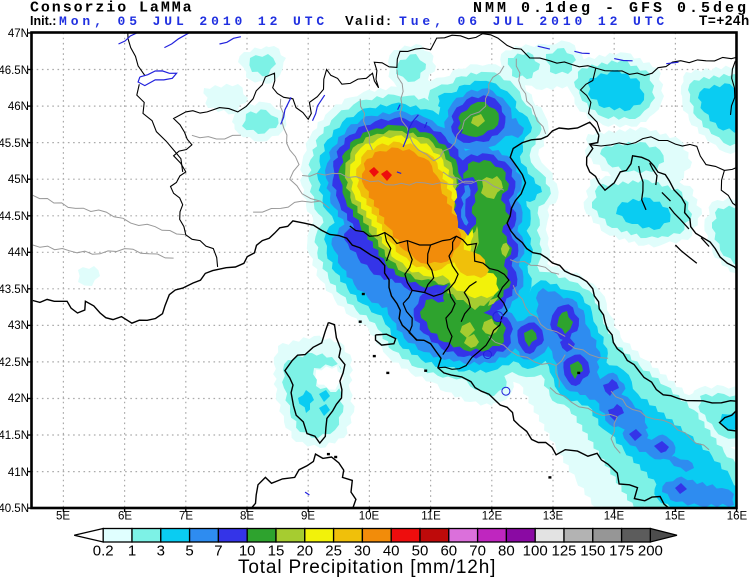 The width and height of the screenshot is (751, 580). Describe the element at coordinates (103, 551) in the screenshot. I see `svg-text: 0.2` at that location.